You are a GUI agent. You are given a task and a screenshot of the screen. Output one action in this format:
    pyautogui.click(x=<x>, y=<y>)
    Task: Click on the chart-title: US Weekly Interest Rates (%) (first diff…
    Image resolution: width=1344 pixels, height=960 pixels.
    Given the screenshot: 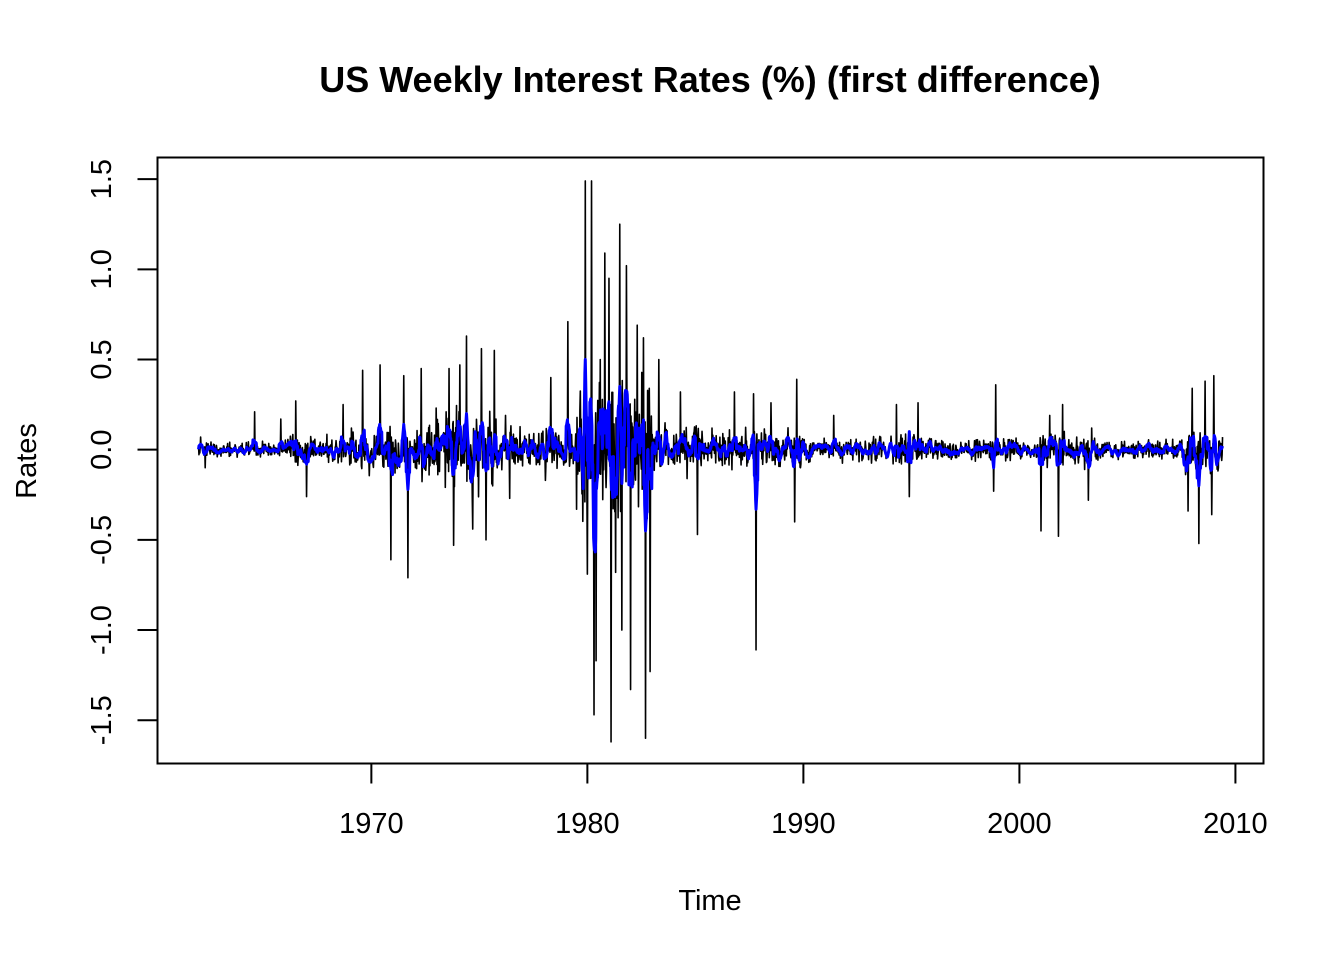 What is the action you would take?
    pyautogui.click(x=710, y=79)
    